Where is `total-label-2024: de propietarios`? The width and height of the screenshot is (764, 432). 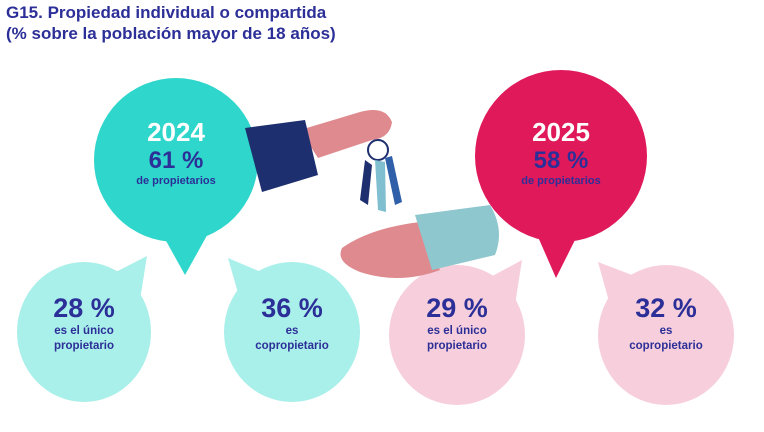 total-label-2024: de propietarios is located at coordinates (176, 181).